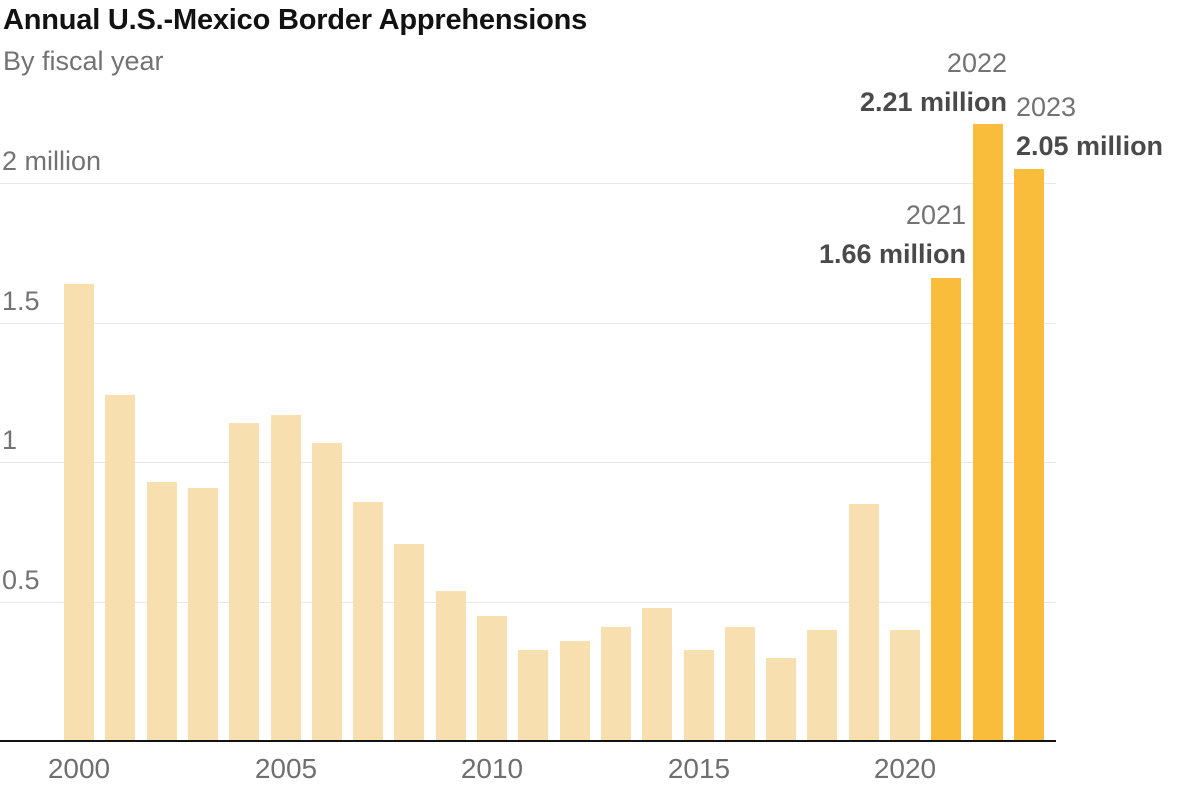 The height and width of the screenshot is (799, 1200). What do you see at coordinates (933, 102) in the screenshot?
I see `annotation-2022-value: 2.21 million` at bounding box center [933, 102].